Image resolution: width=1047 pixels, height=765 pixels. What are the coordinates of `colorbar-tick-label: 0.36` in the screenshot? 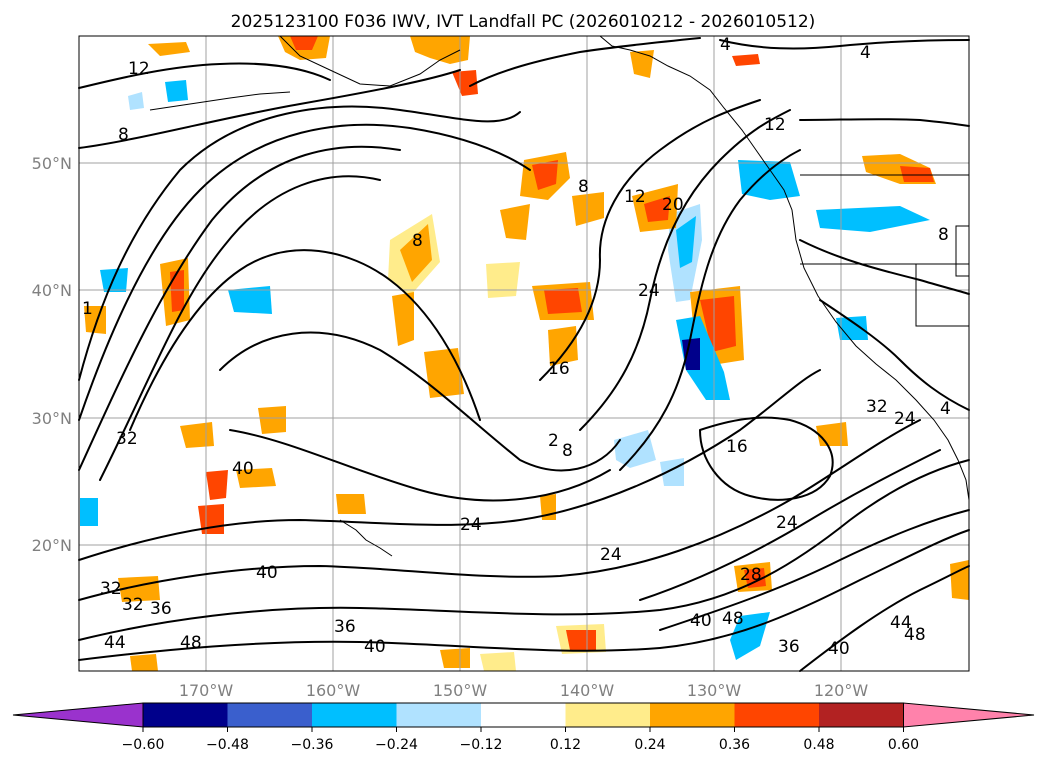 It's located at (734, 745).